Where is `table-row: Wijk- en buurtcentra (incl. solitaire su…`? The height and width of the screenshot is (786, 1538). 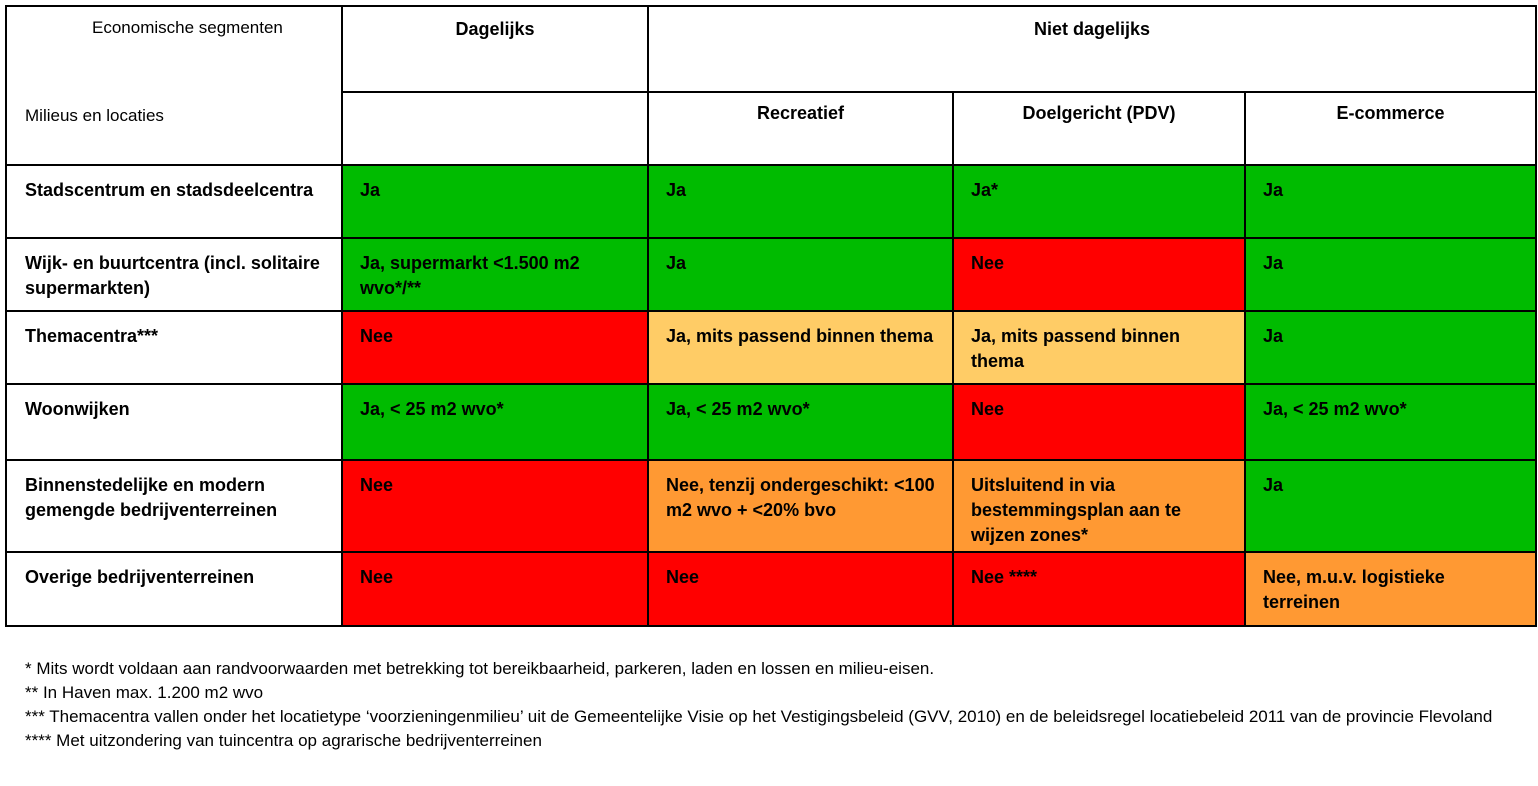 table-row: Wijk- en buurtcentra (incl. solitaire su… is located at coordinates (771, 274).